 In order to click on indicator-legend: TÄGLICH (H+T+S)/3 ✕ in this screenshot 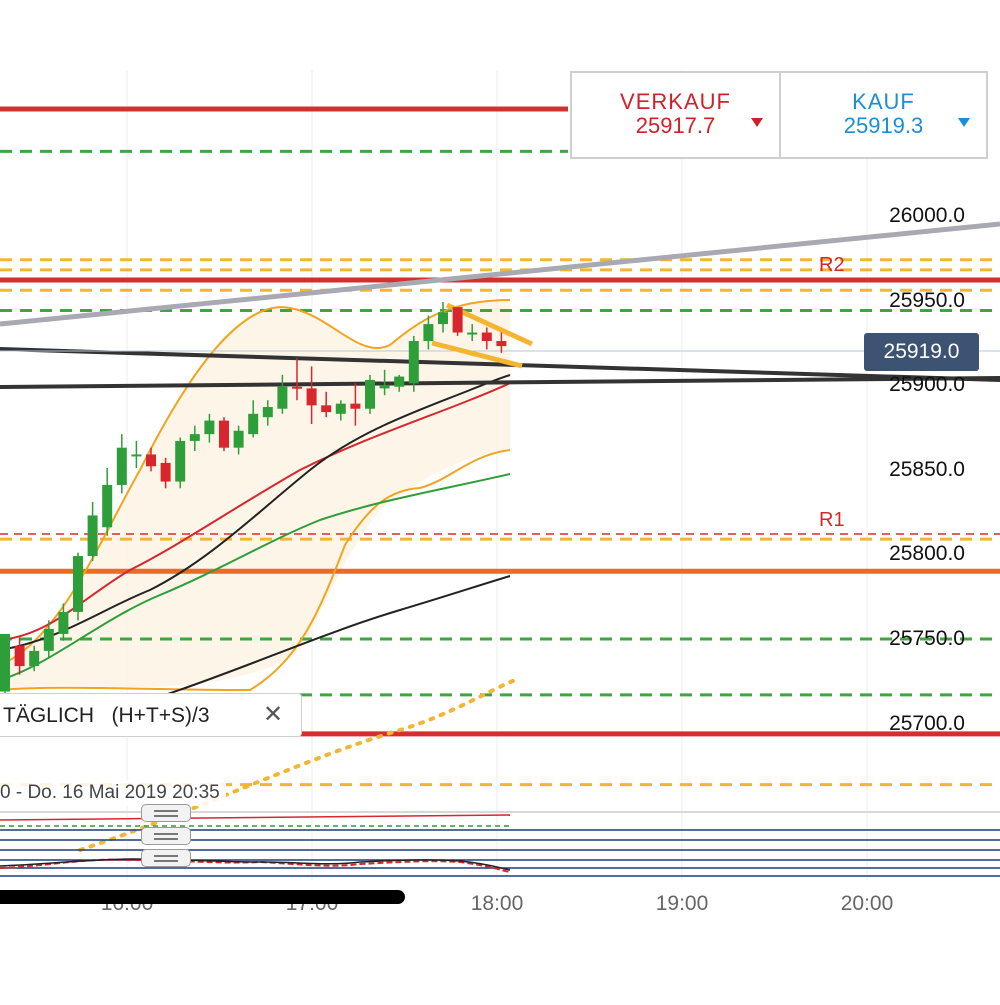, I will do `click(151, 715)`.